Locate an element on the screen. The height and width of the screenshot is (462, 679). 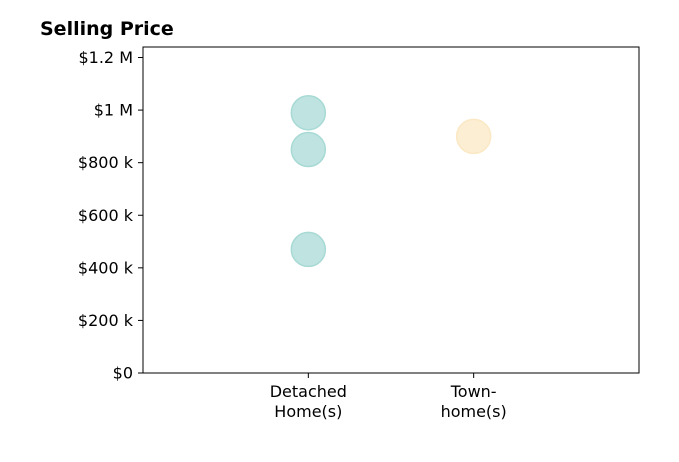
y-axis: $0 $200 k $400 k $600 k $800 k $1 M $1.2 M is located at coordinates (110, 215).